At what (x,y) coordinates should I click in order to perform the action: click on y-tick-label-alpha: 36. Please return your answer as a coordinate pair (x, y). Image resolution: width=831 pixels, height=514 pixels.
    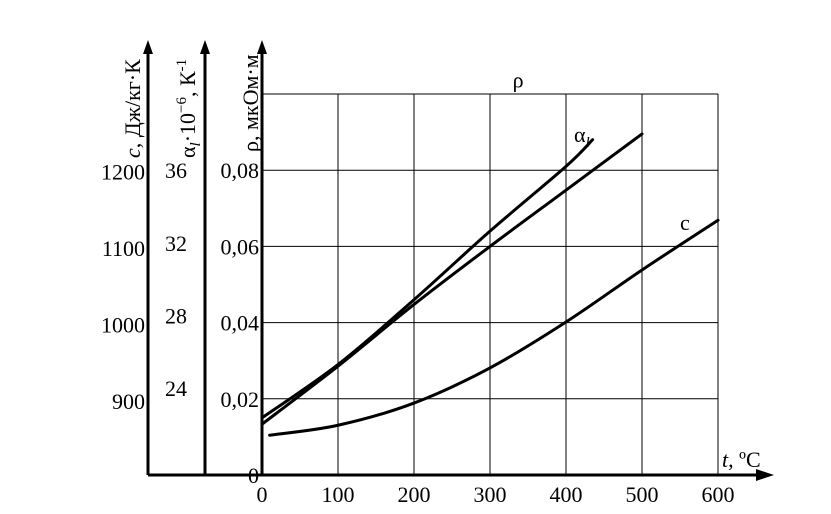
    Looking at the image, I should click on (176, 170).